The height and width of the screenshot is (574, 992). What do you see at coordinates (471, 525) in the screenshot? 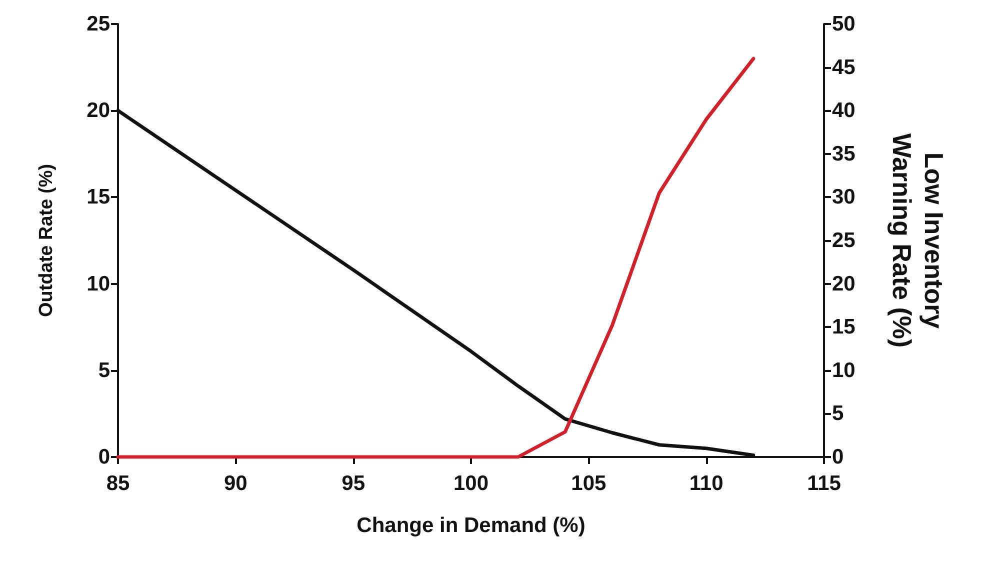
I see `x-axis-title: Change in Demand (%)` at bounding box center [471, 525].